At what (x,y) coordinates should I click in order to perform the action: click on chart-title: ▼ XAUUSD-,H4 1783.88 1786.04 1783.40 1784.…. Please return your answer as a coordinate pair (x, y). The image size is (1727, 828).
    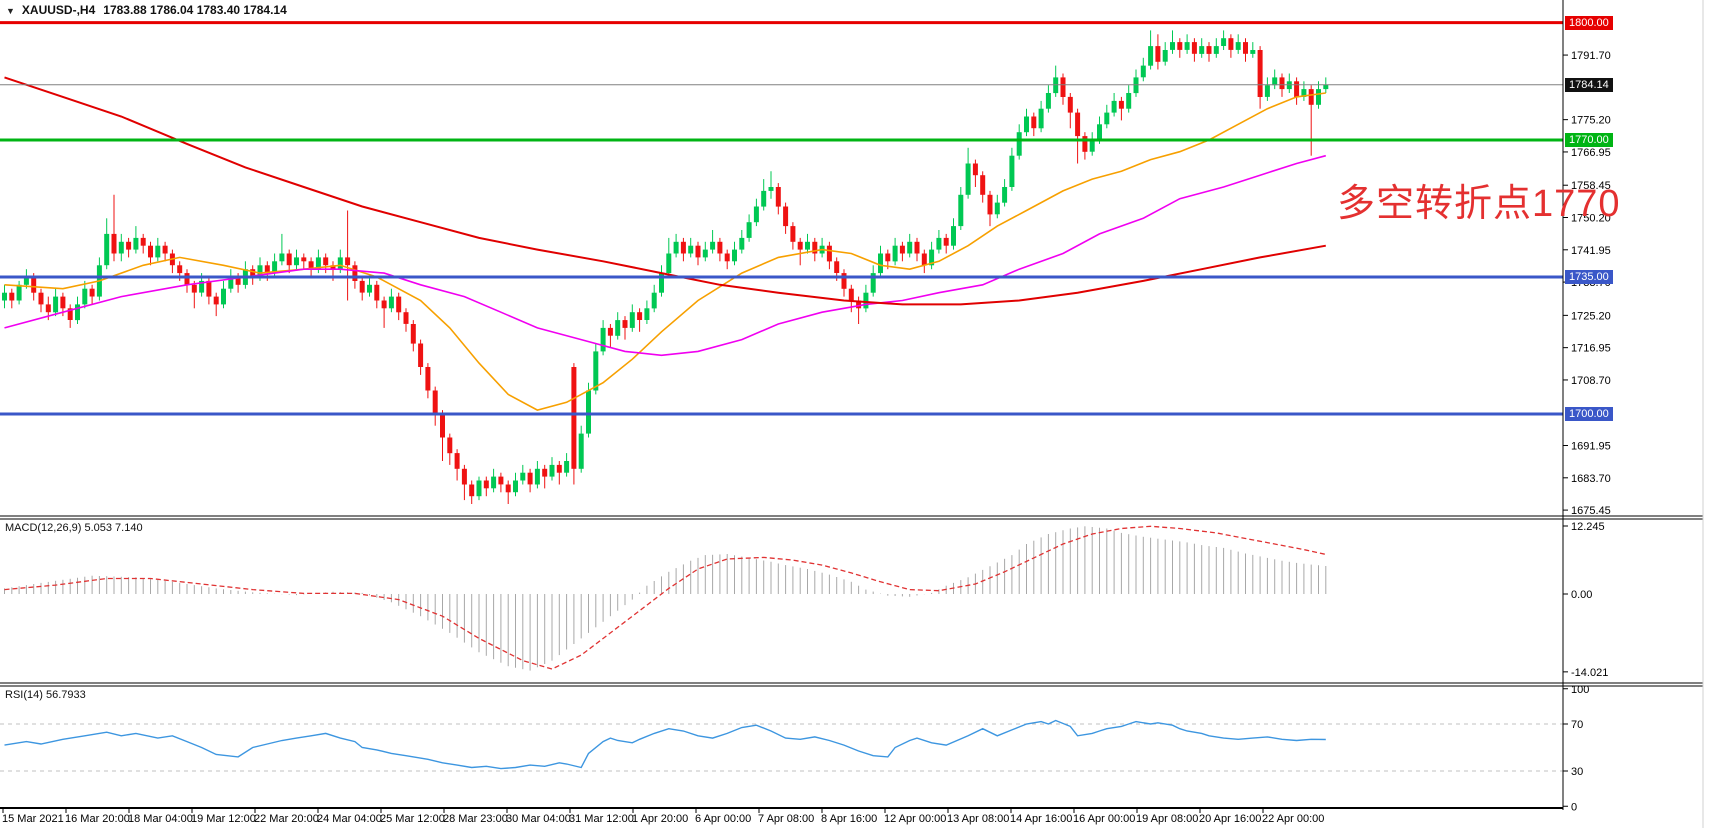
    Looking at the image, I should click on (146, 10).